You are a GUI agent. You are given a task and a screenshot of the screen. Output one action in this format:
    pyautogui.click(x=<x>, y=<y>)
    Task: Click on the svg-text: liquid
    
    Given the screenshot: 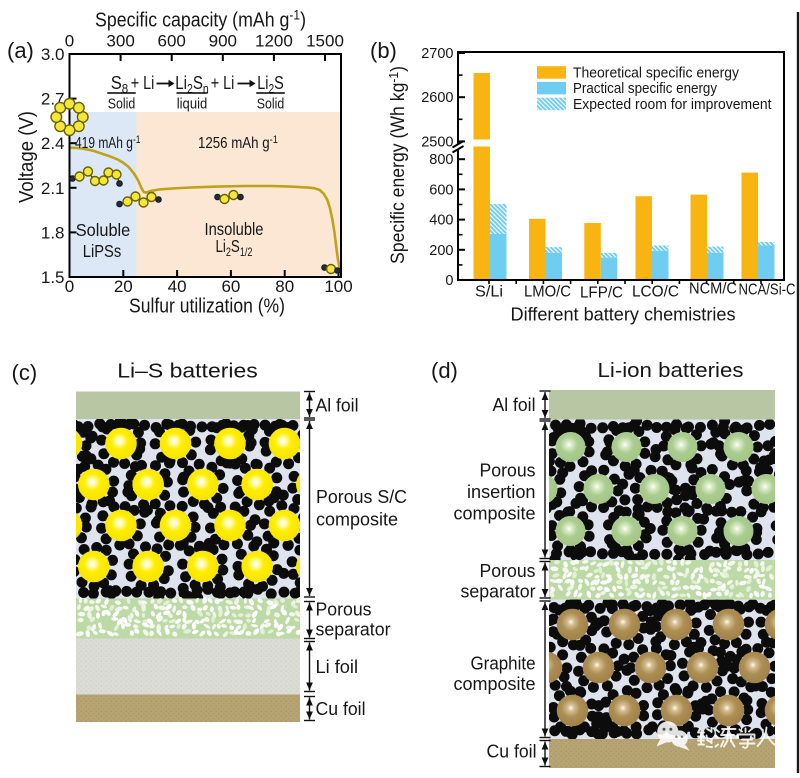 What is the action you would take?
    pyautogui.click(x=192, y=104)
    